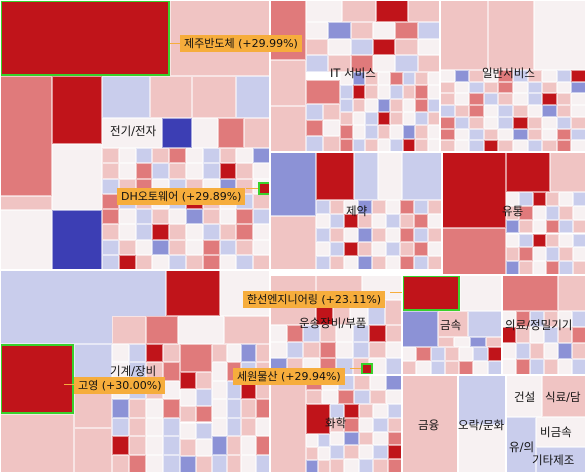 This screenshot has height=473, width=586. Describe the element at coordinates (431, 293) in the screenshot. I see `highlight-hanshin-engineering` at that location.